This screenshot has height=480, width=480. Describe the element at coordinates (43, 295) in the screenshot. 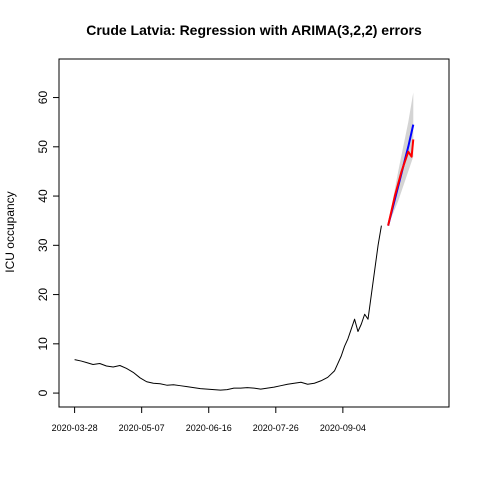

I see `y-tick-label: 20` at that location.